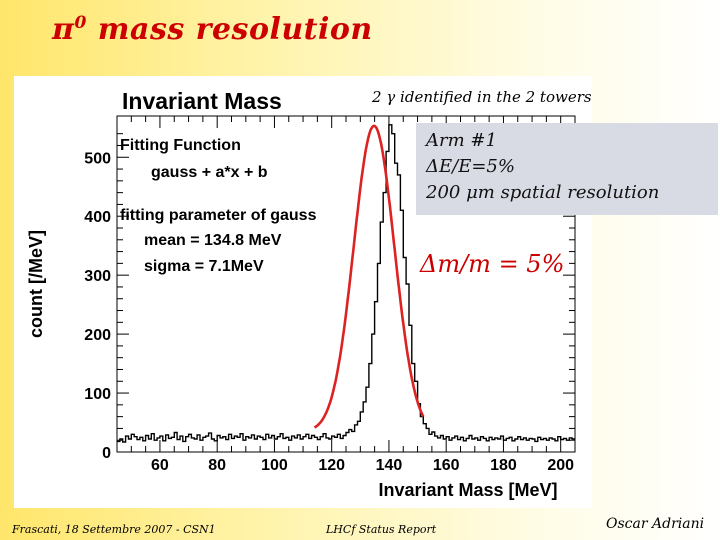  Describe the element at coordinates (446, 465) in the screenshot. I see `x-tick-label: 160` at that location.